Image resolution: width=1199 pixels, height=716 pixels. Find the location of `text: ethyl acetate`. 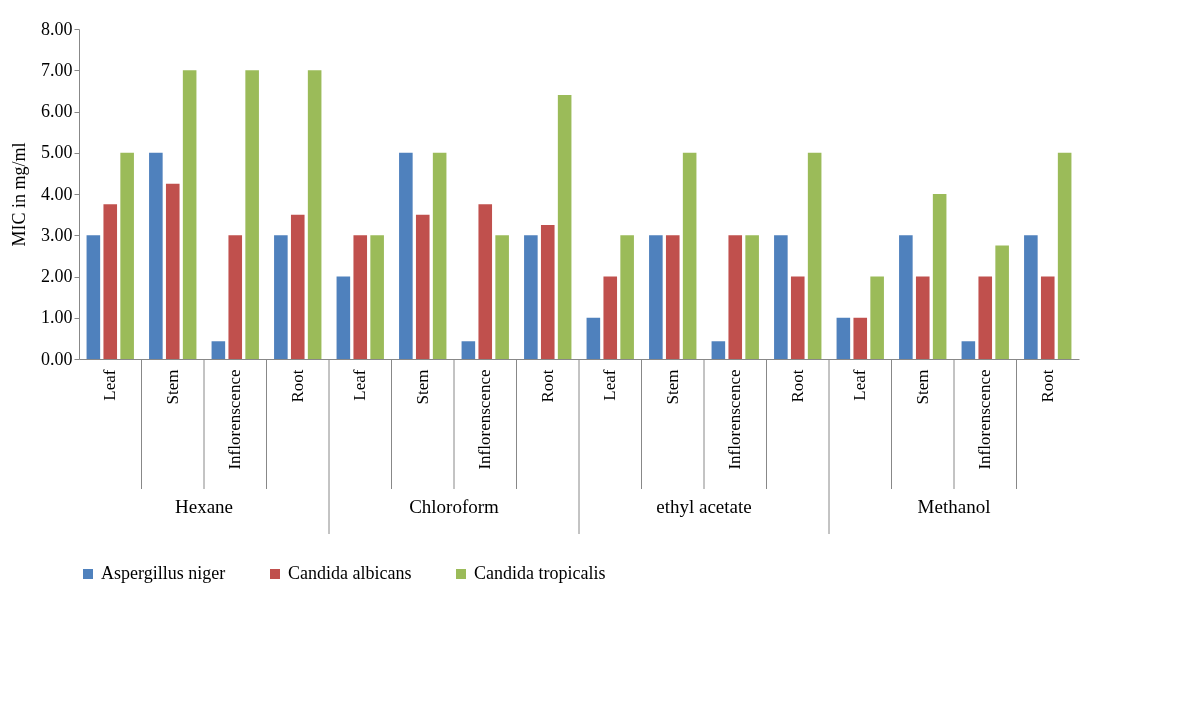

text: ethyl acetate is located at coordinates (704, 506).